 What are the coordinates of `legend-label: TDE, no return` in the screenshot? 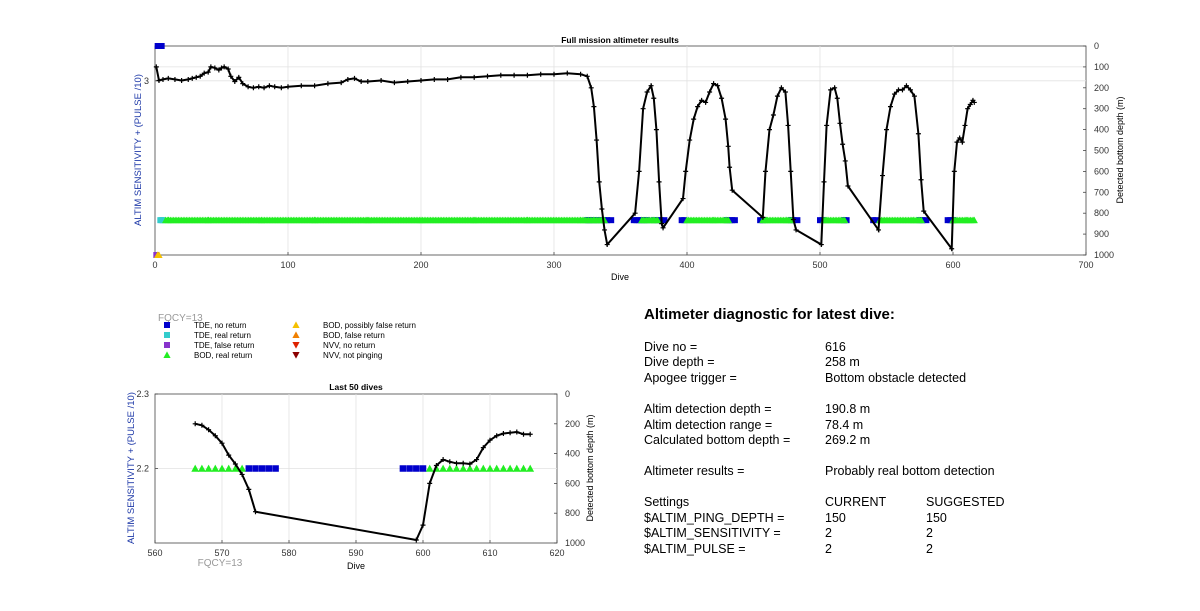 It's located at (220, 325).